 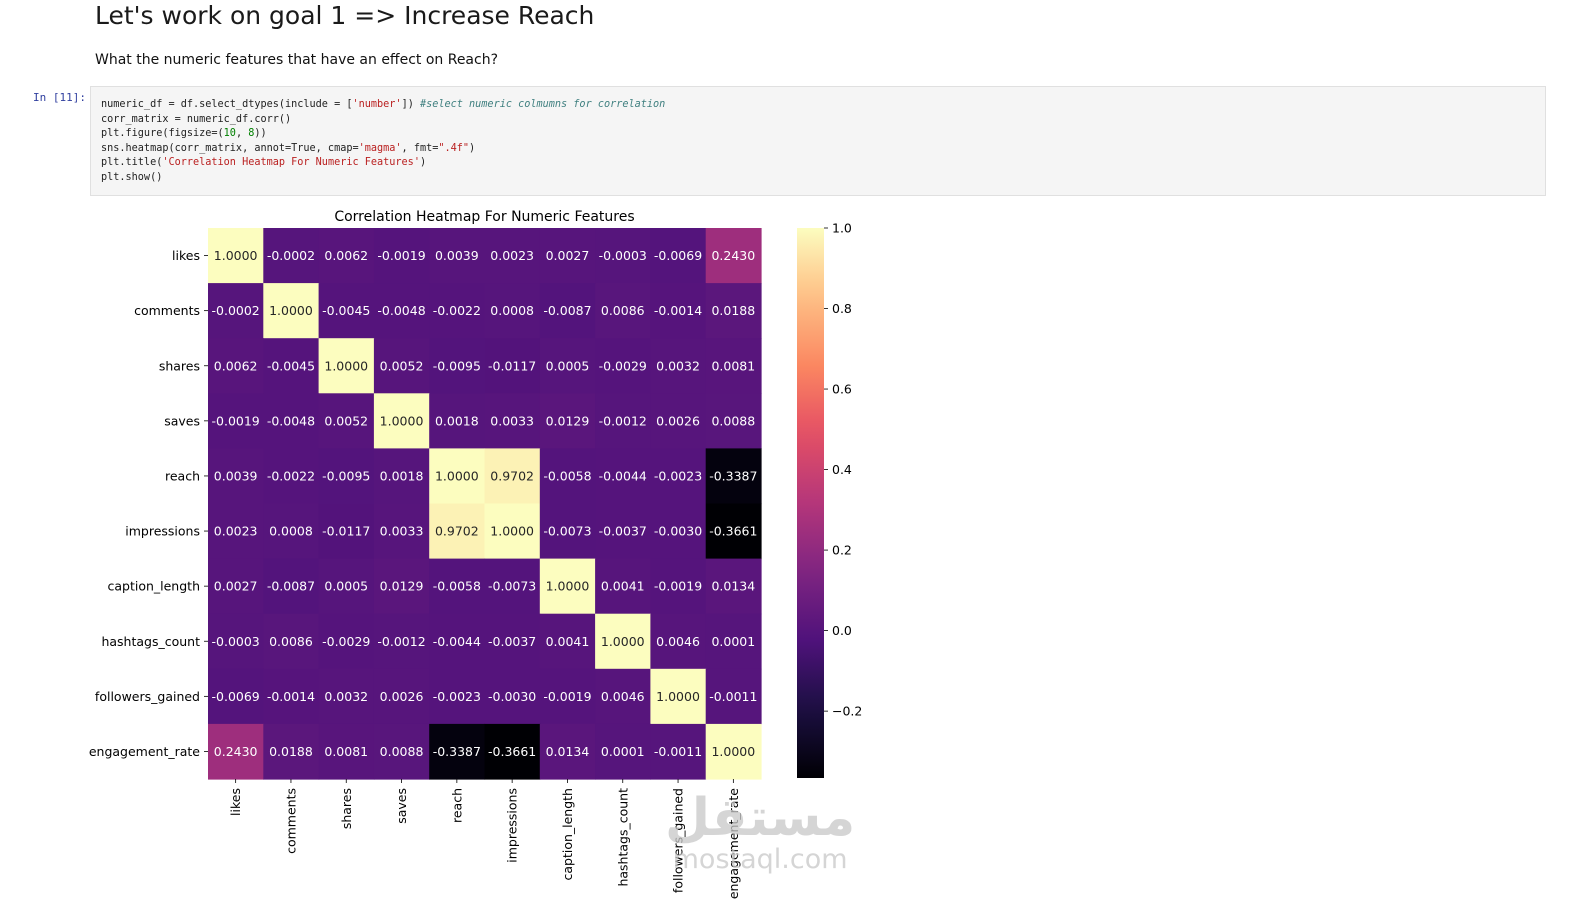 I want to click on cell-label: 0.9702, so click(x=512, y=475).